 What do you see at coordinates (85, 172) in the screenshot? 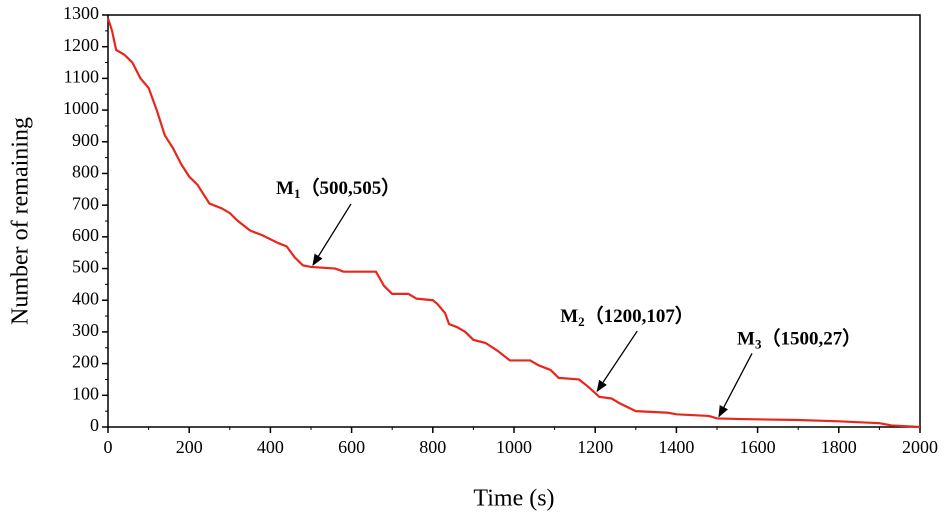
I see `y-tick-label: 800` at bounding box center [85, 172].